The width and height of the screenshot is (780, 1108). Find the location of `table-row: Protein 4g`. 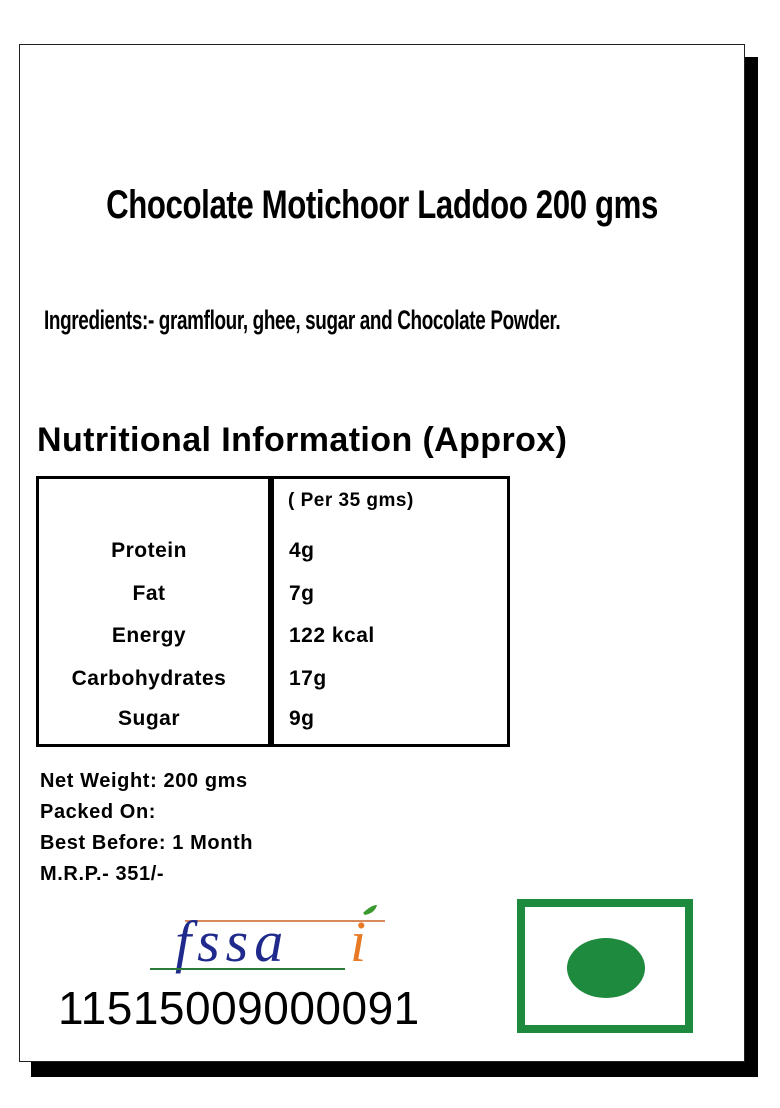

table-row: Protein 4g is located at coordinates (273, 555).